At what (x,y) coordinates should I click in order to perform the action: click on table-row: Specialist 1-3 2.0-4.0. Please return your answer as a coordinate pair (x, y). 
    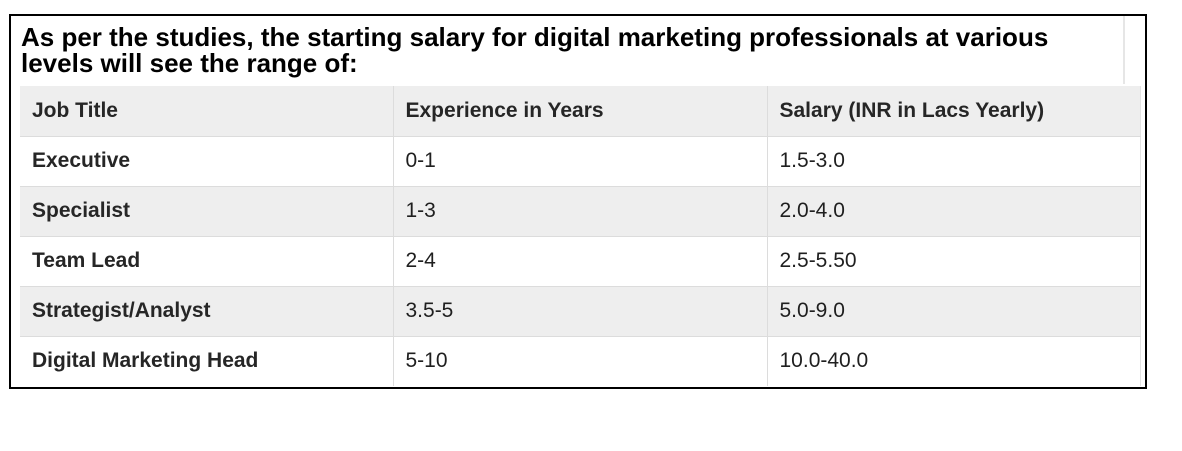
    Looking at the image, I should click on (580, 211).